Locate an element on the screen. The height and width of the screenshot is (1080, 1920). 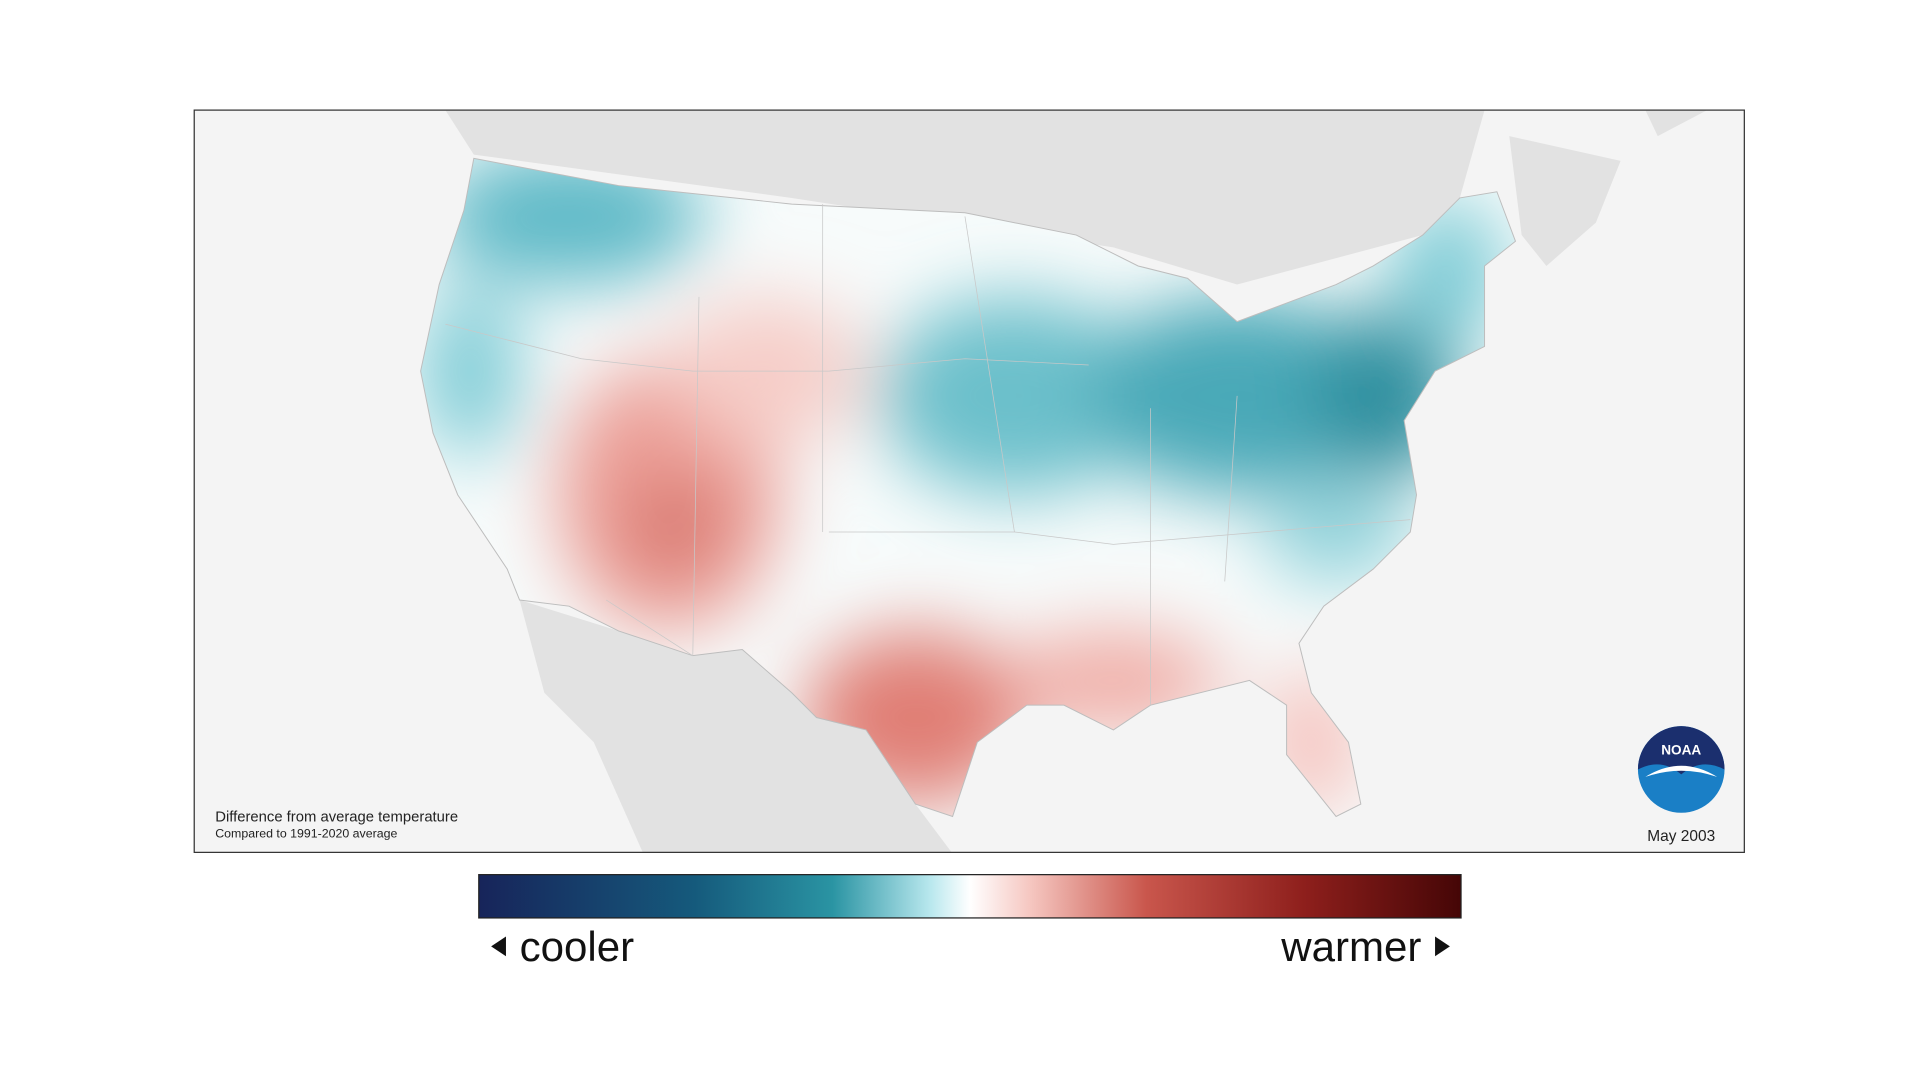
canada is located at coordinates (965, 197).